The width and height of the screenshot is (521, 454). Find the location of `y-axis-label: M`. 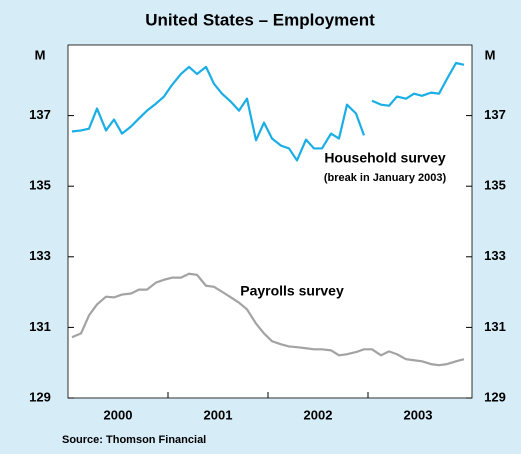

y-axis-label: M is located at coordinates (40, 54).